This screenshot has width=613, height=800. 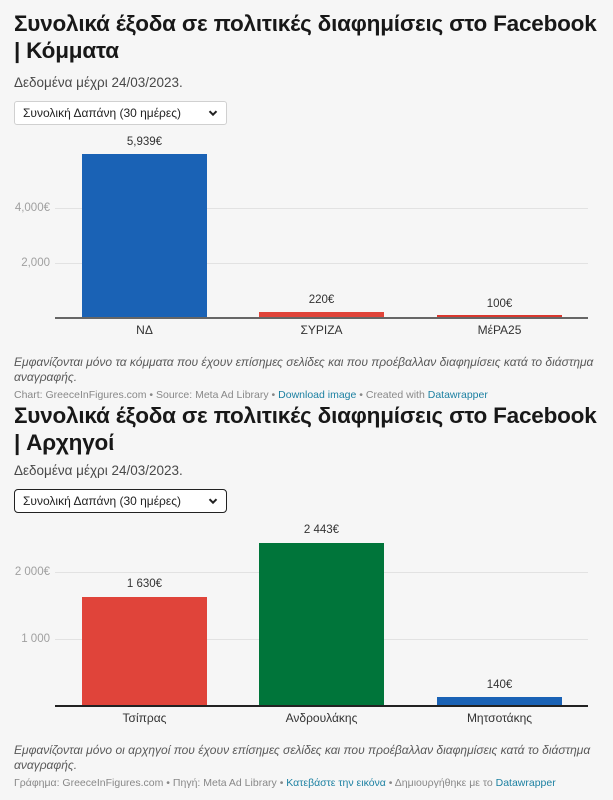 What do you see at coordinates (32, 208) in the screenshot?
I see `y-tick-label: 4,000€` at bounding box center [32, 208].